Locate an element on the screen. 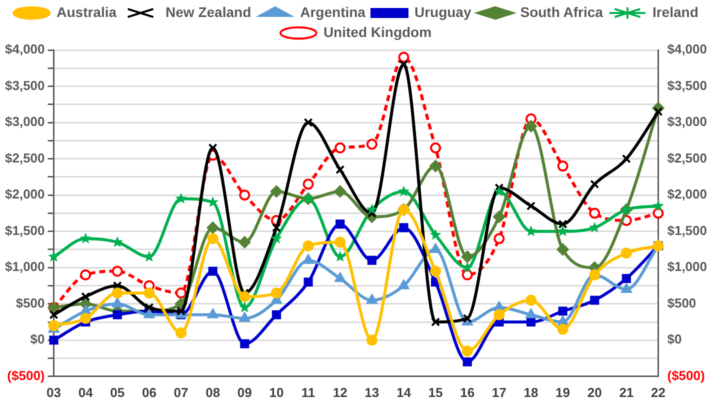  x-tick-label: 13 is located at coordinates (372, 392).